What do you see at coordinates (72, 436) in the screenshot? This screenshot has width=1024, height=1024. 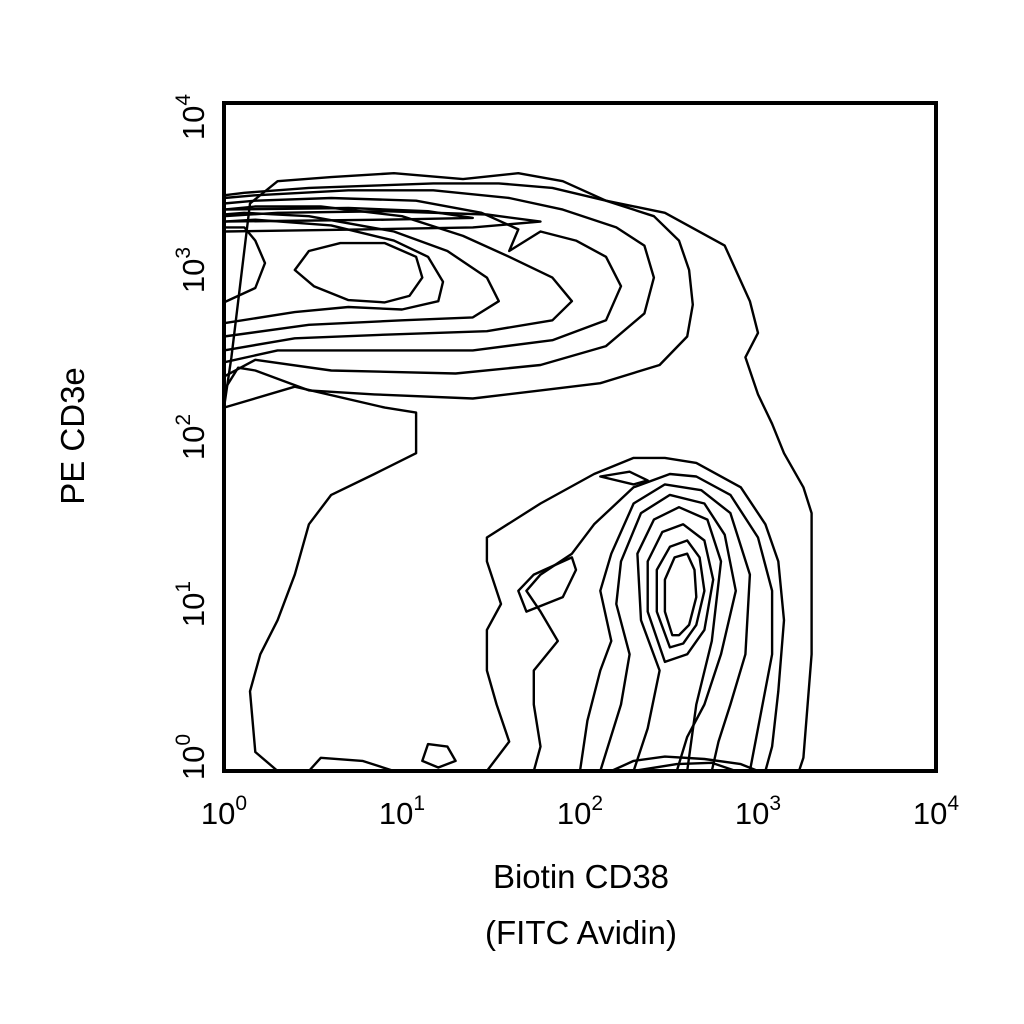 I see `y-axis-label: PE CD3e` at bounding box center [72, 436].